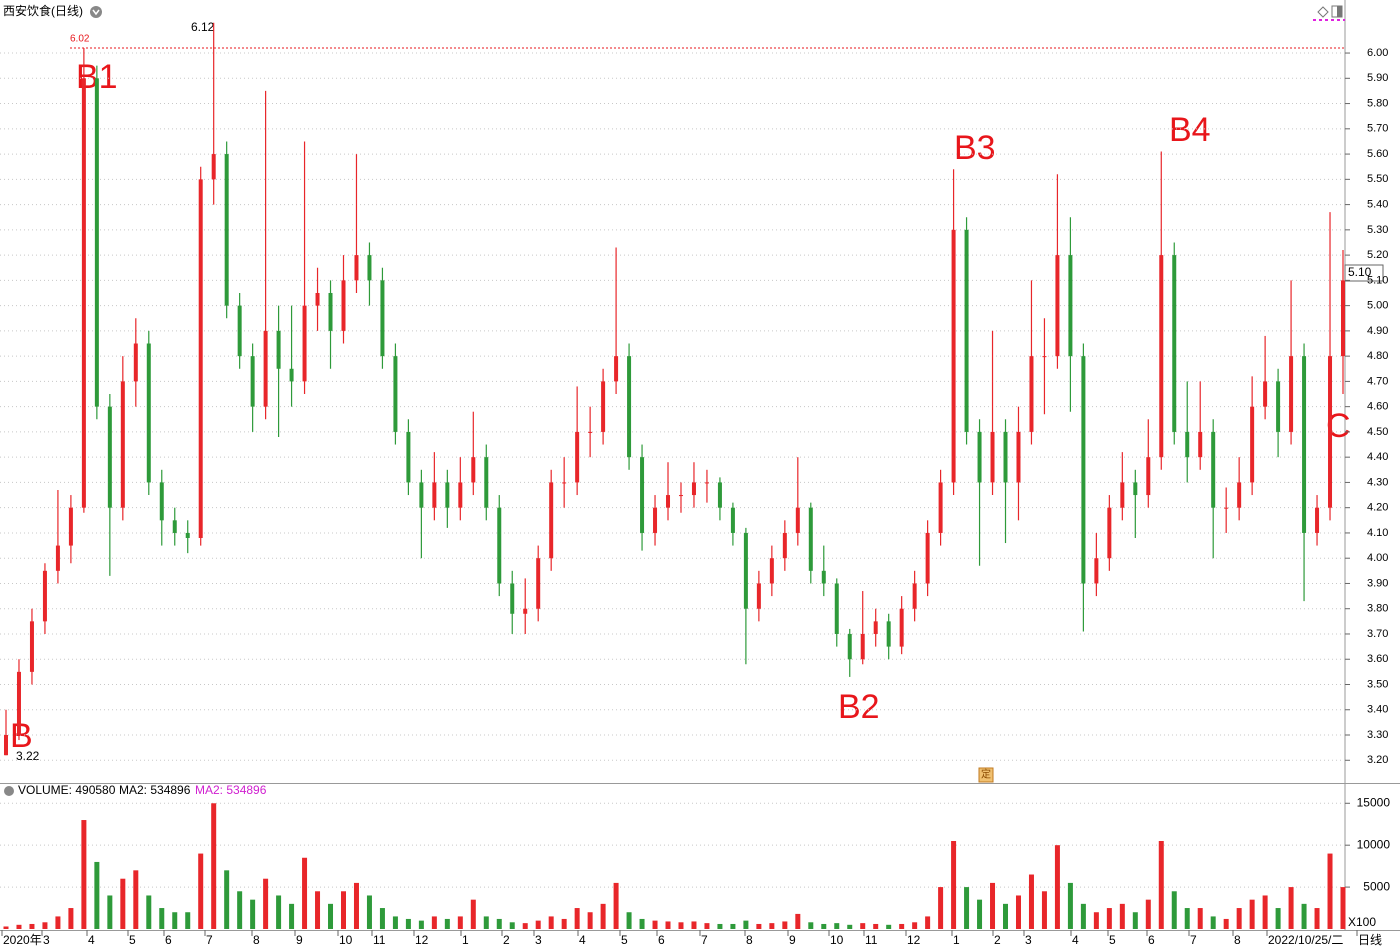  Describe the element at coordinates (1377, 735) in the screenshot. I see `y-tick-label: 3.30` at that location.